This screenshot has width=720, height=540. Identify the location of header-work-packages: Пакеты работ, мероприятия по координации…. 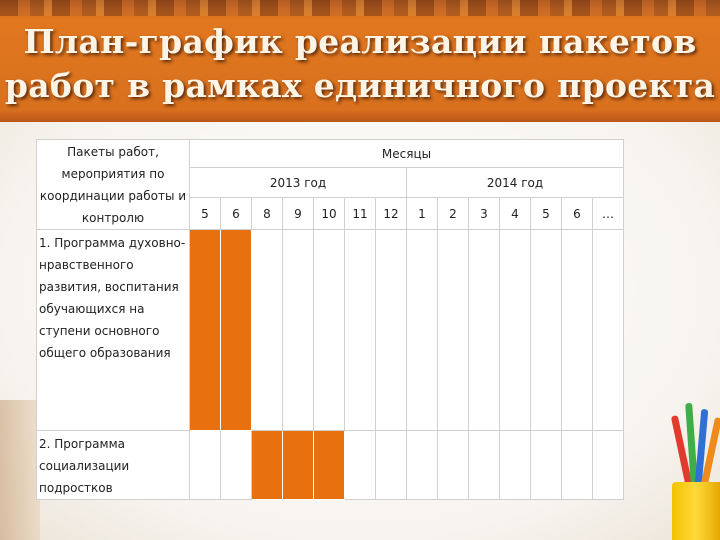
(113, 184).